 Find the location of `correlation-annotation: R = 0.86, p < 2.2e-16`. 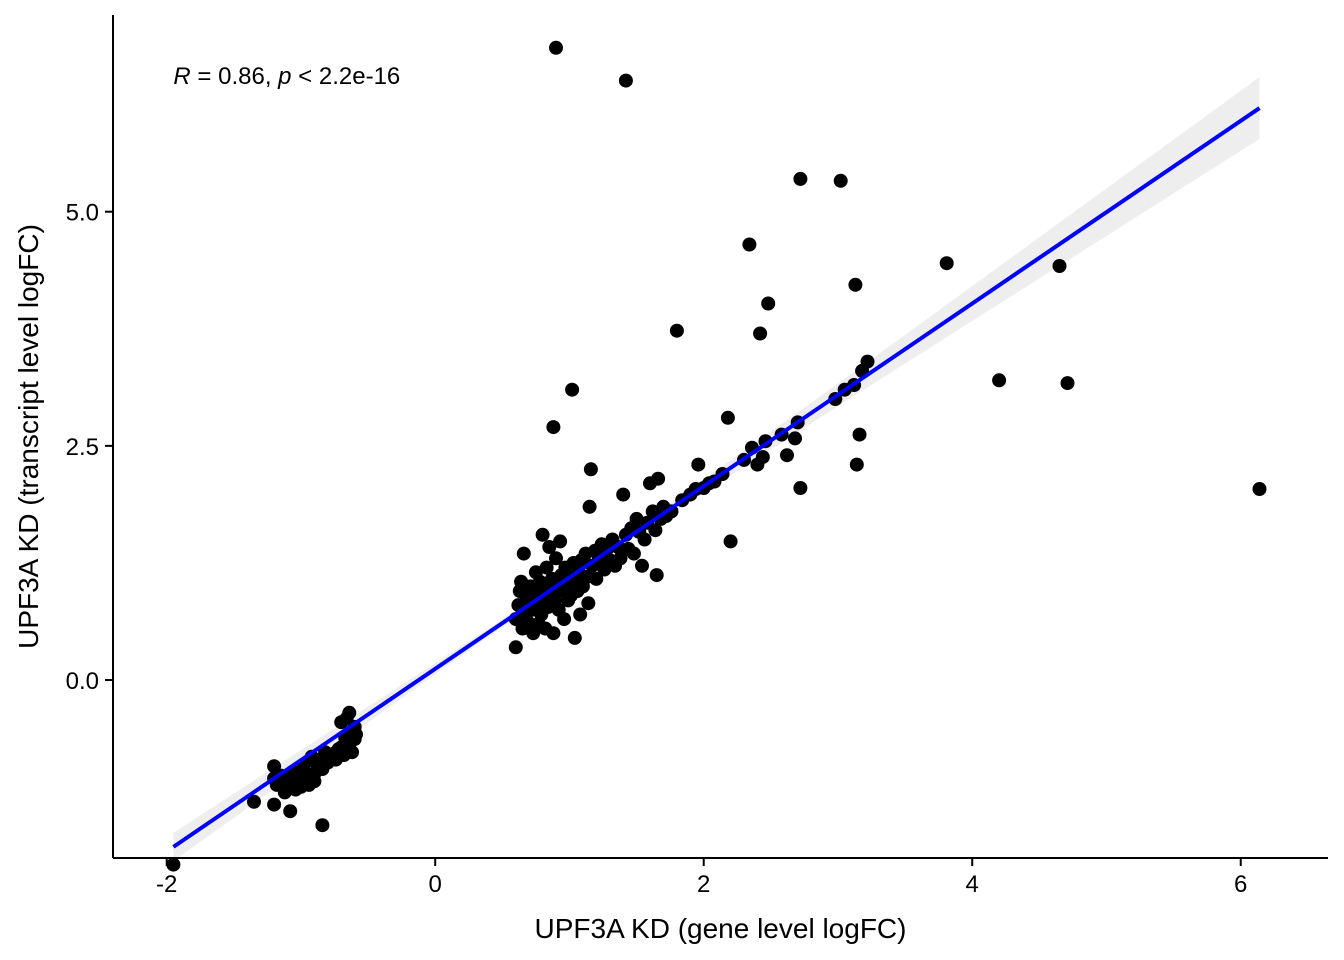

correlation-annotation: R = 0.86, p < 2.2e-16 is located at coordinates (286, 76).